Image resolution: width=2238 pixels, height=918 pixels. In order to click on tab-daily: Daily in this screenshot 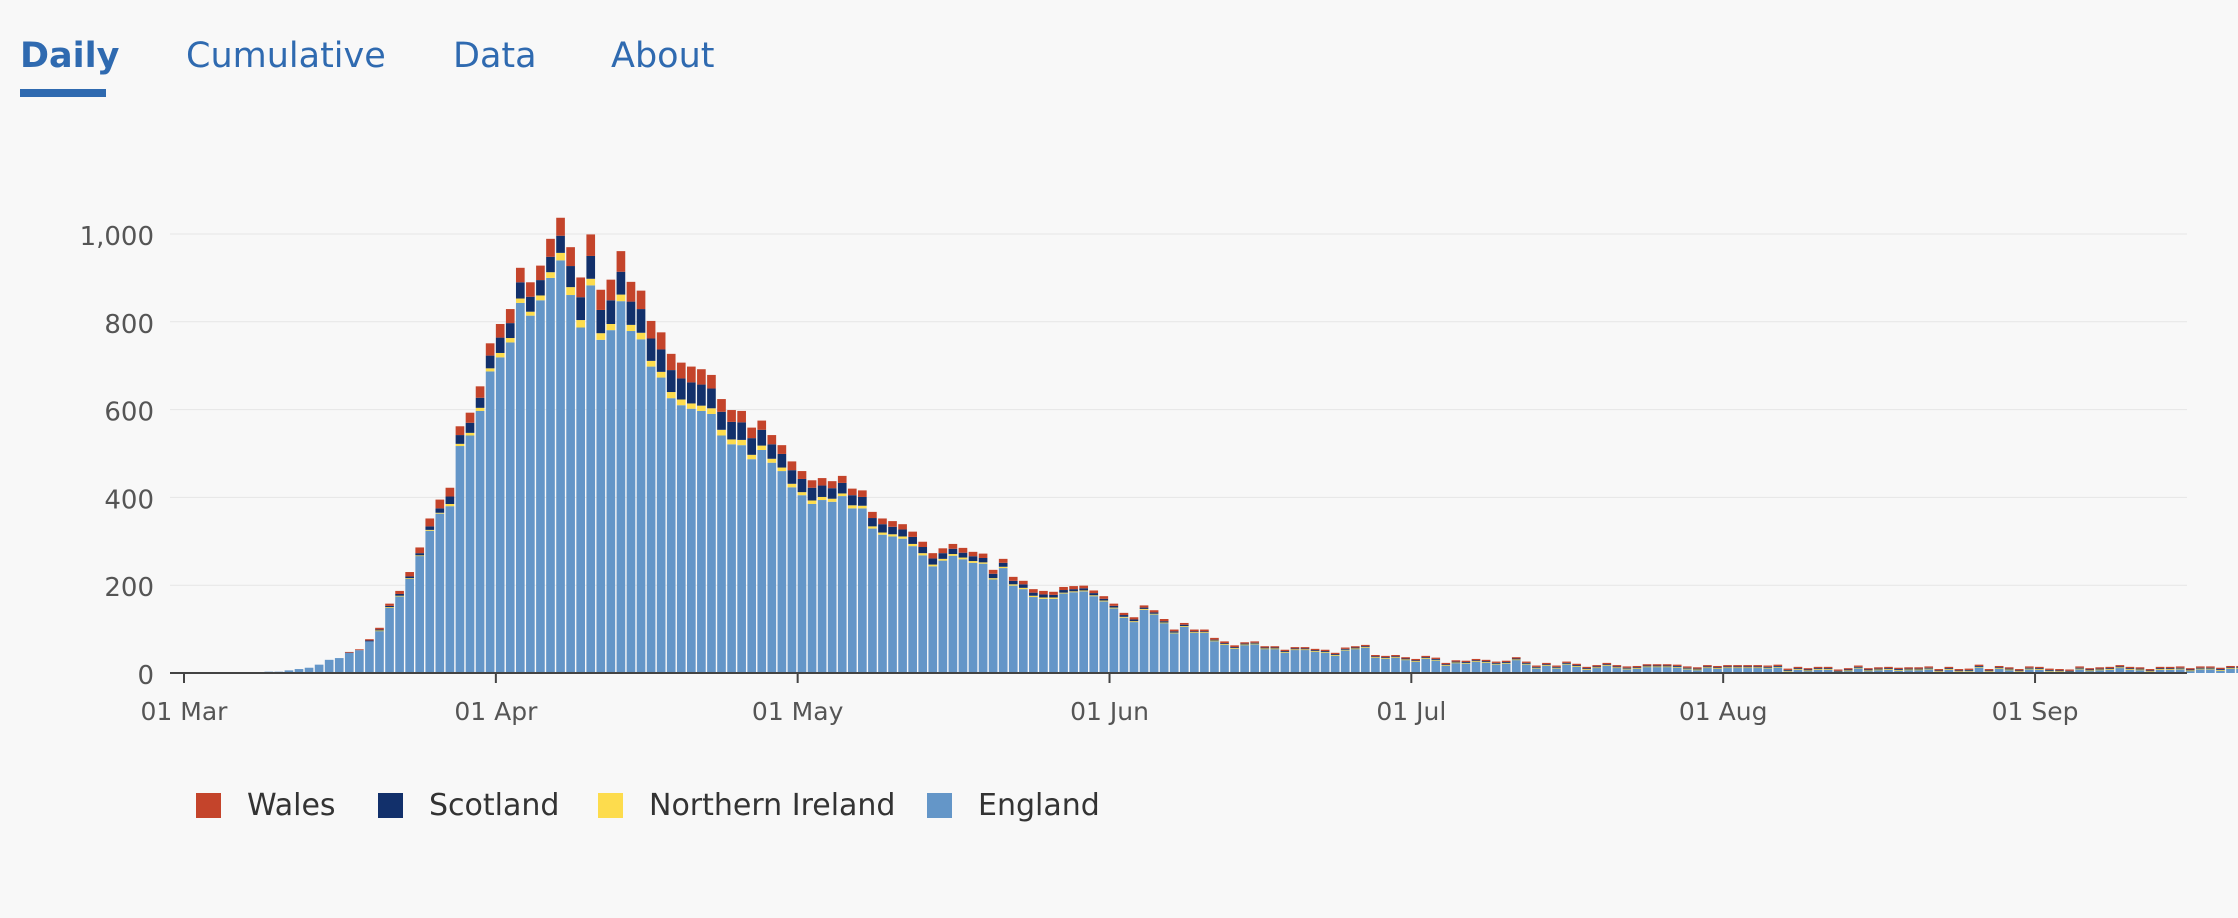, I will do `click(70, 56)`.